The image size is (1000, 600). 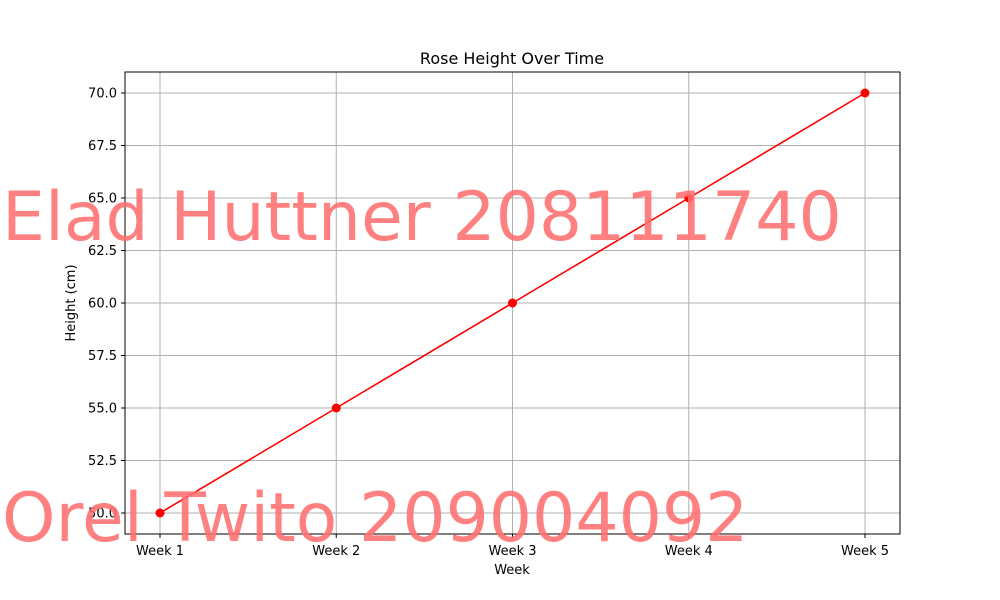 I want to click on x-axis-ticks: Week 1 Week 2 Week 3 Week 4 Week 5, so click(x=512, y=546).